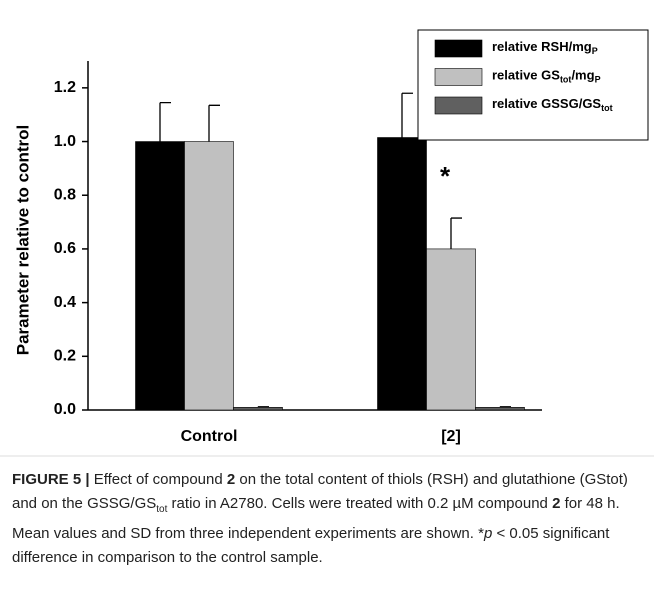 The image size is (654, 610). I want to click on y-tick-label: 0.6, so click(65, 248).